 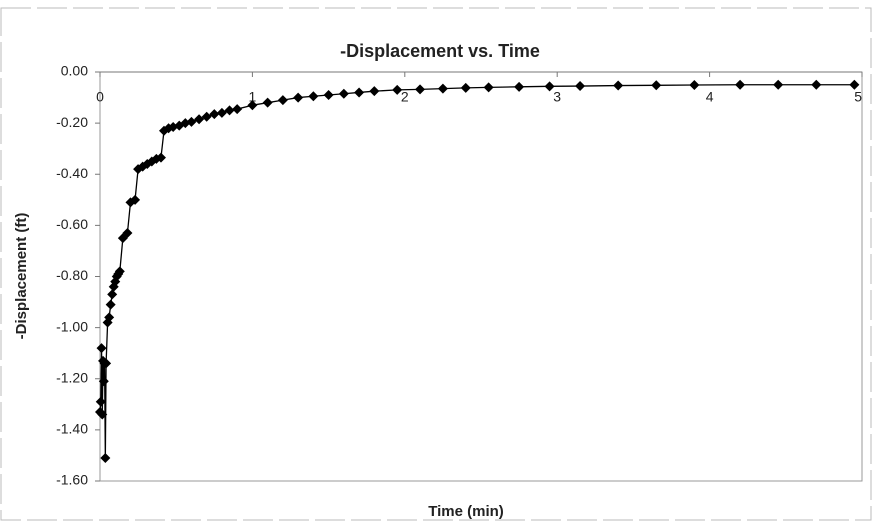 What do you see at coordinates (74, 71) in the screenshot?
I see `y-tick-label: 0.00` at bounding box center [74, 71].